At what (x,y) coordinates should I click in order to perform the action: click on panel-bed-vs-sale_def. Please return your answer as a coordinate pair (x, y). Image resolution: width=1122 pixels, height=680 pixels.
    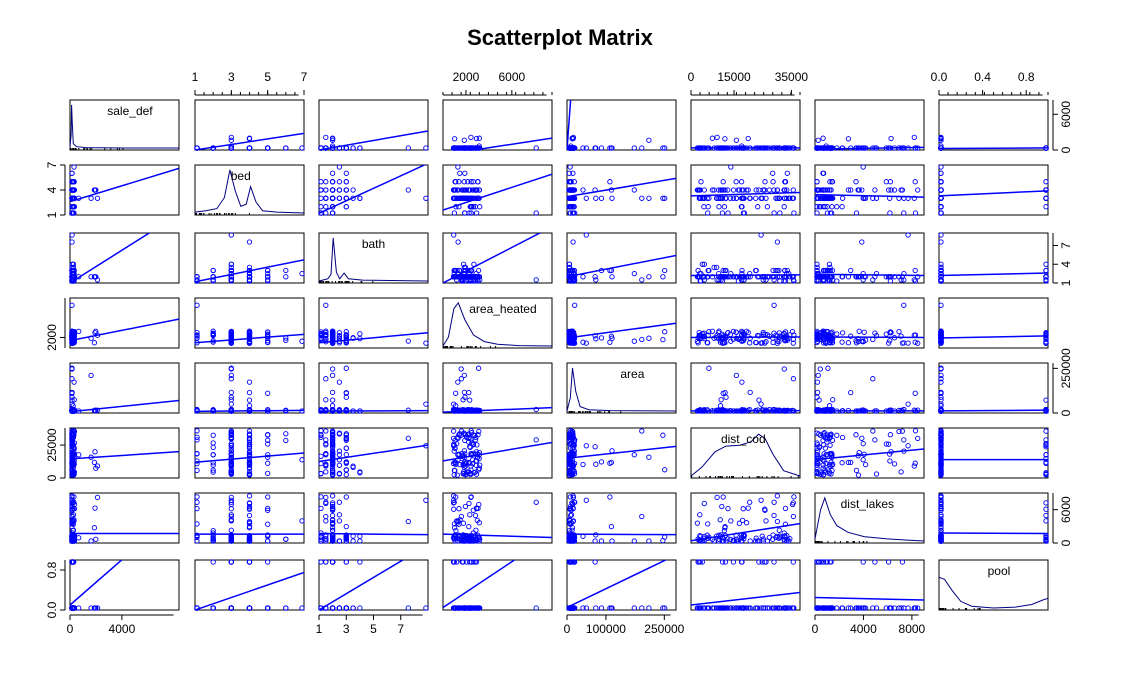
    Looking at the image, I should click on (124, 190).